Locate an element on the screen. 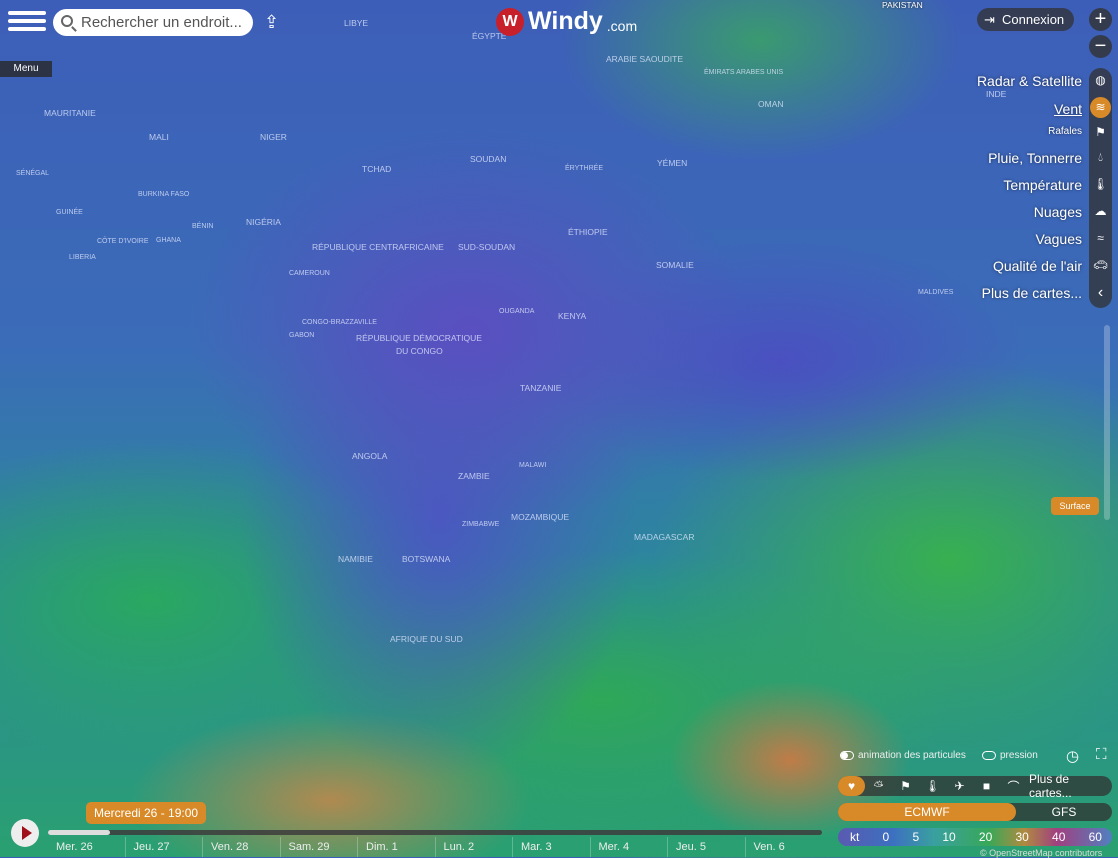 This screenshot has height=858, width=1118. day-tick: Dim. 1 is located at coordinates (397, 847).